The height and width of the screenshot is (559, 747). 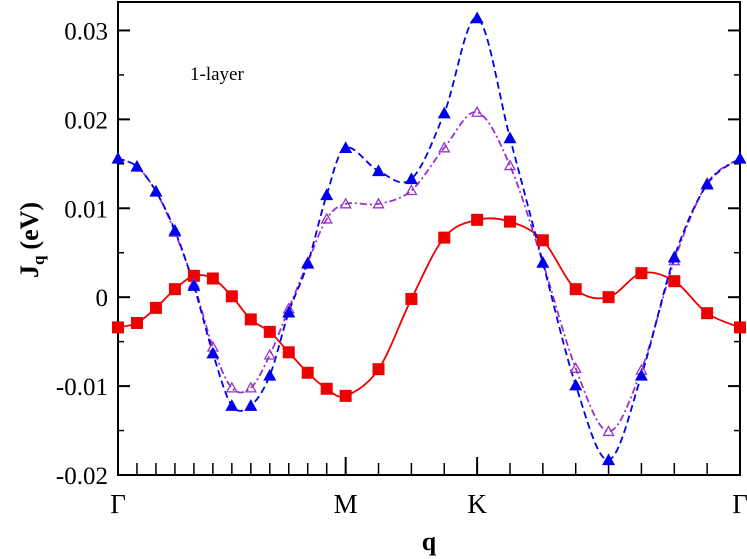 What do you see at coordinates (86, 120) in the screenshot?
I see `y-tick-label: 0.02` at bounding box center [86, 120].